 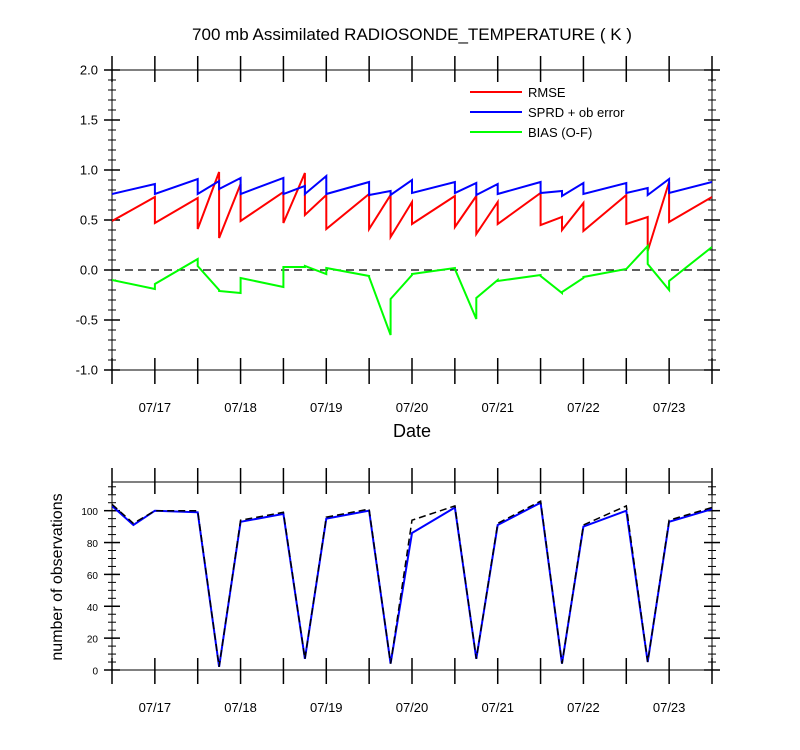 I want to click on y-tick-label: 0, so click(x=95, y=672).